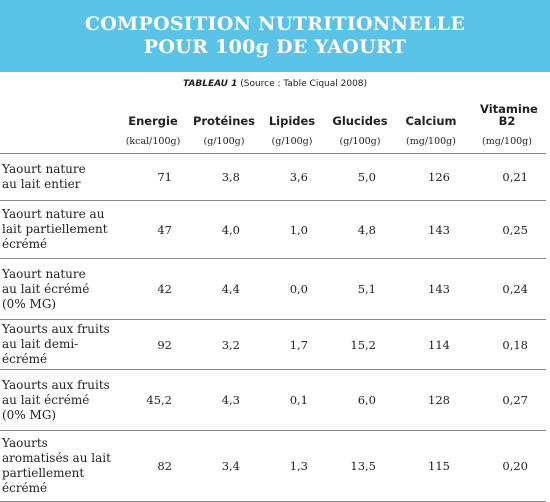 Image resolution: width=550 pixels, height=502 pixels. What do you see at coordinates (507, 344) in the screenshot?
I see `cell-vitamine-b2: 0,18` at bounding box center [507, 344].